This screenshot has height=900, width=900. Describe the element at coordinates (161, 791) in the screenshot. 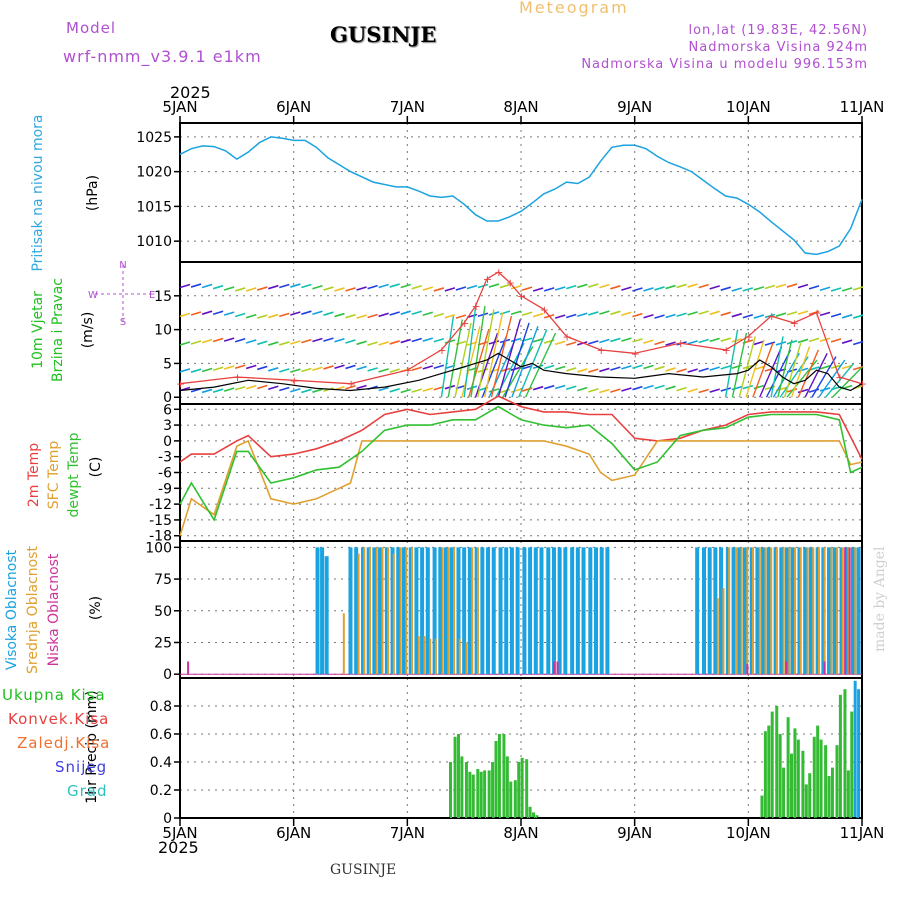

I see `y-tick-label: 0.2` at that location.